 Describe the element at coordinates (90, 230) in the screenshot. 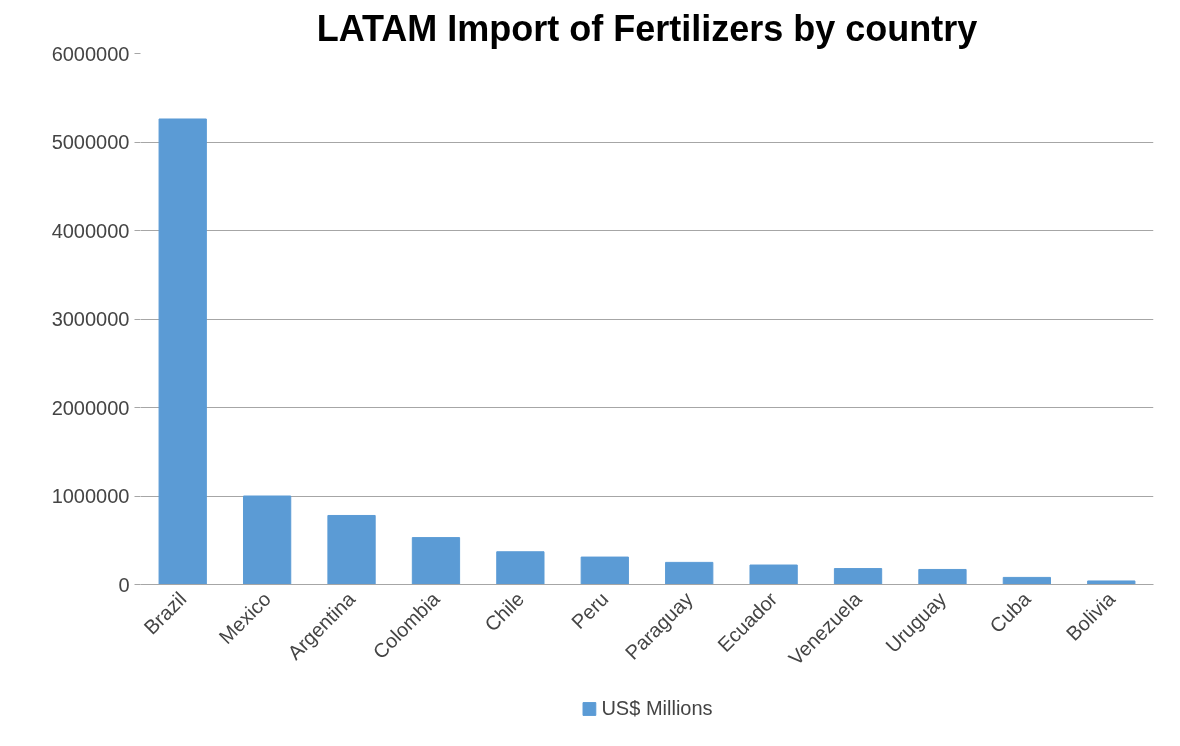

I see `y-tick-label: 4000000` at that location.